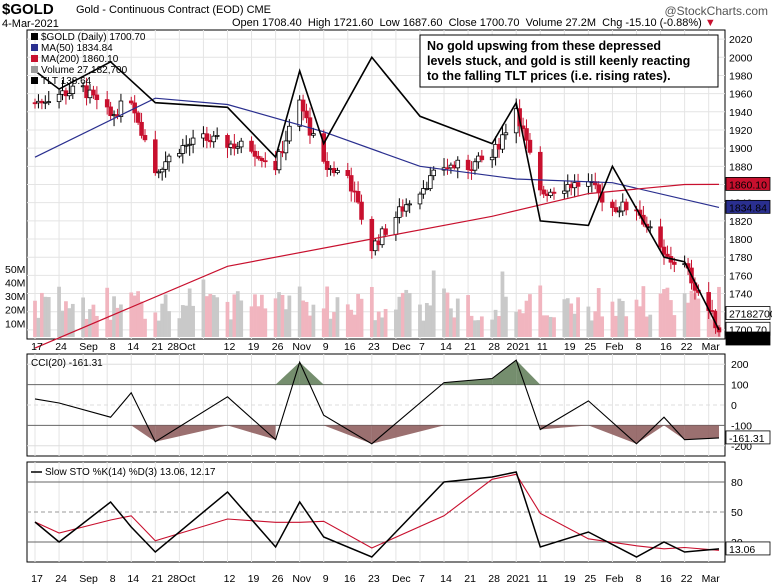 The height and width of the screenshot is (587, 772). What do you see at coordinates (542, 347) in the screenshot?
I see `x-tick-label: 11` at bounding box center [542, 347].